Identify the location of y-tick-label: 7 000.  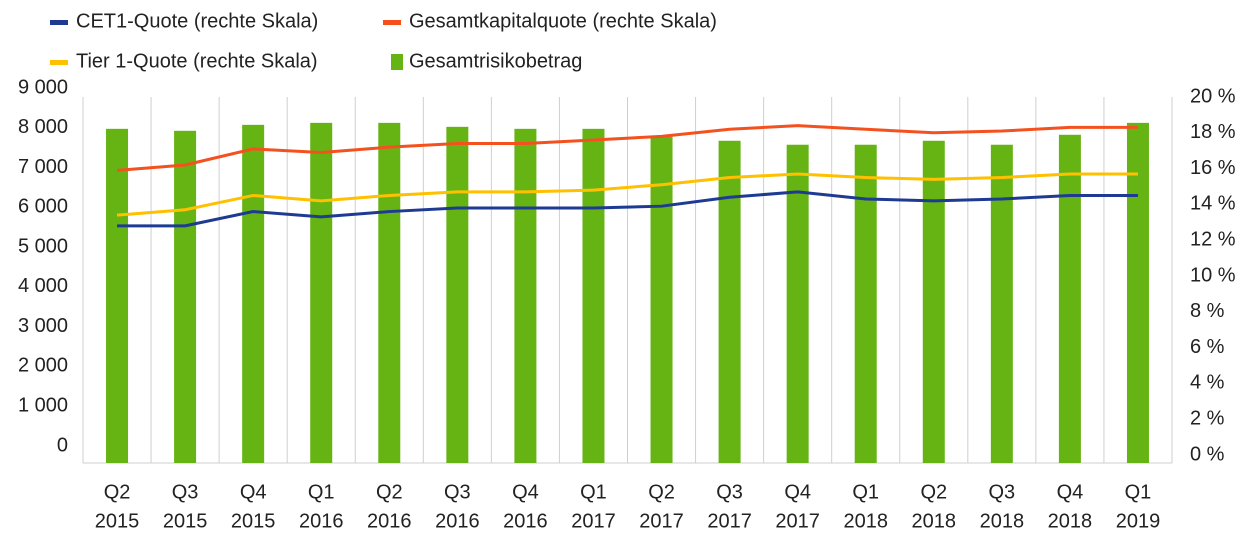
(43, 167).